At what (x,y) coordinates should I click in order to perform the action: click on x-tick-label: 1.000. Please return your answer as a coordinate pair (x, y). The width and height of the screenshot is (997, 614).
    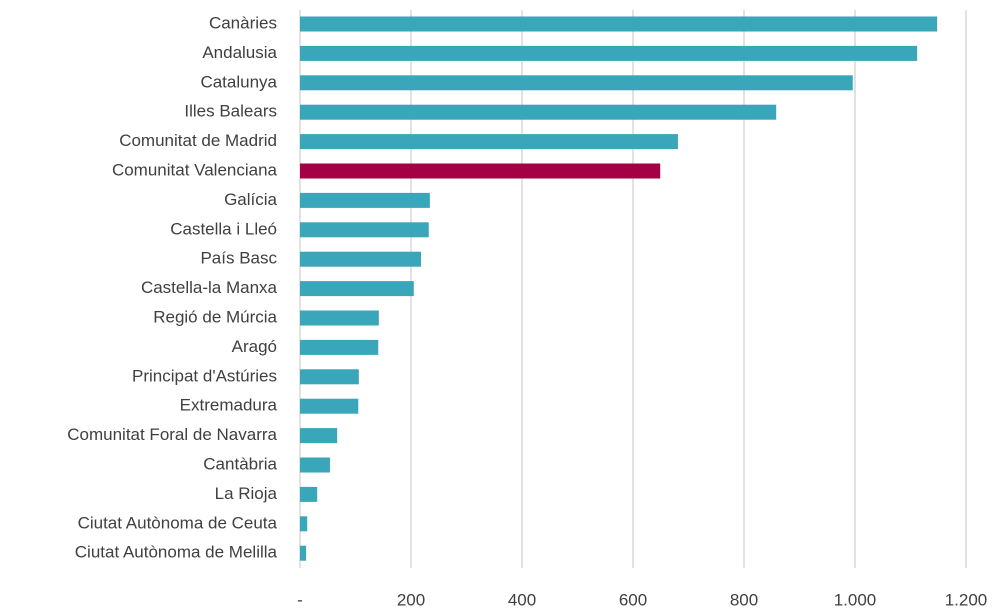
    Looking at the image, I should click on (855, 599).